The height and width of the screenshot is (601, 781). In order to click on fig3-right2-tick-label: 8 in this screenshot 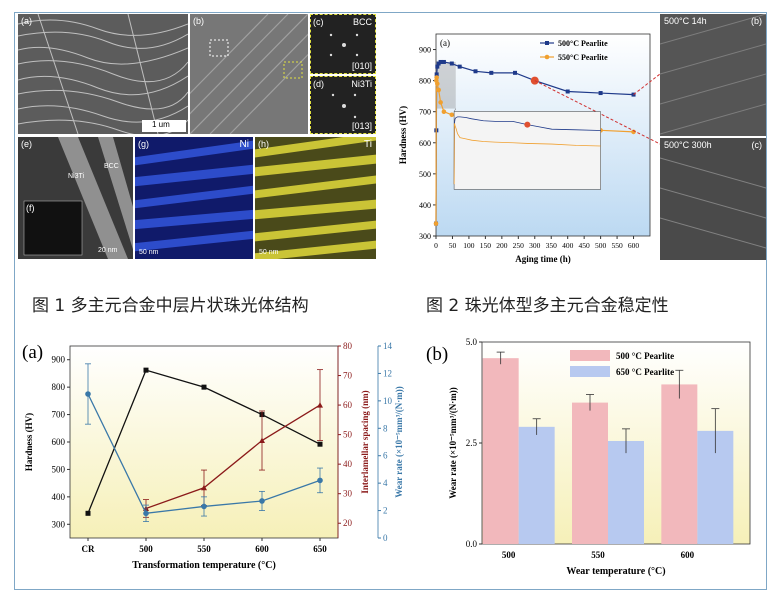, I will do `click(385, 428)`.